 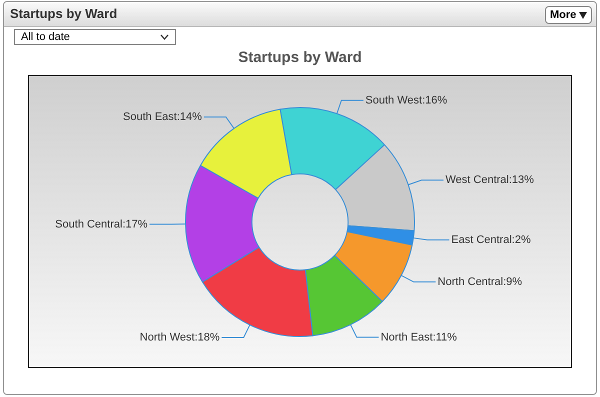 I want to click on data-label: :18%, so click(x=207, y=338).